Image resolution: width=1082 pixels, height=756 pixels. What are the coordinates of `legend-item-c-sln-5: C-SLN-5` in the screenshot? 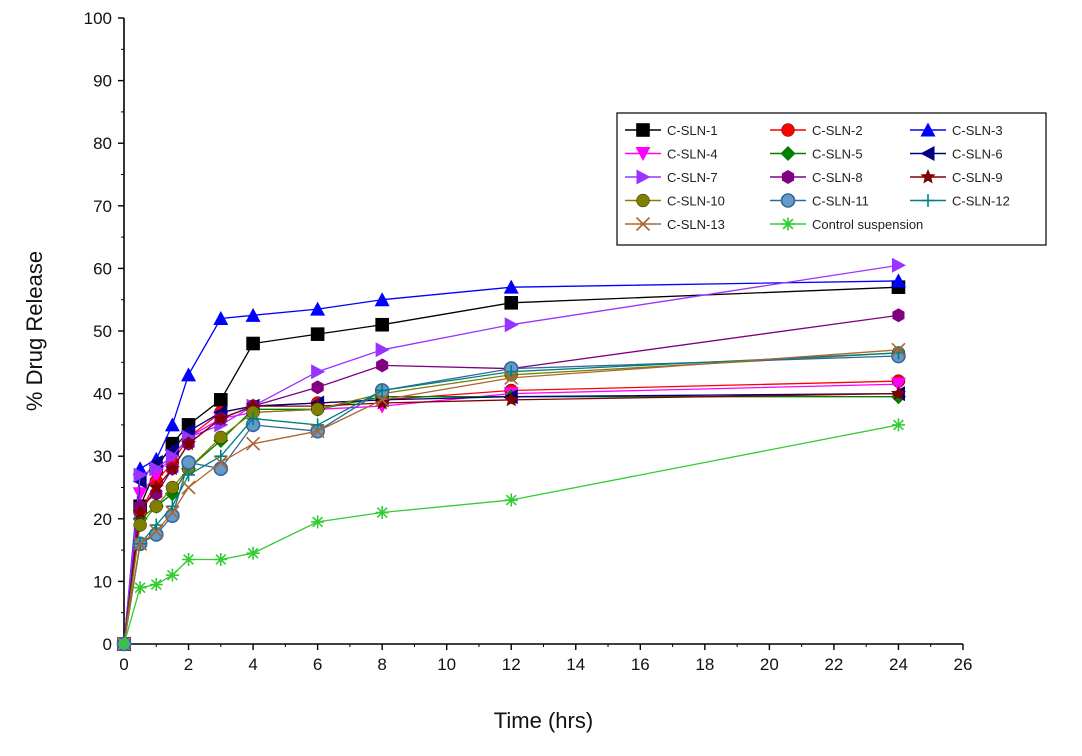 It's located at (816, 154).